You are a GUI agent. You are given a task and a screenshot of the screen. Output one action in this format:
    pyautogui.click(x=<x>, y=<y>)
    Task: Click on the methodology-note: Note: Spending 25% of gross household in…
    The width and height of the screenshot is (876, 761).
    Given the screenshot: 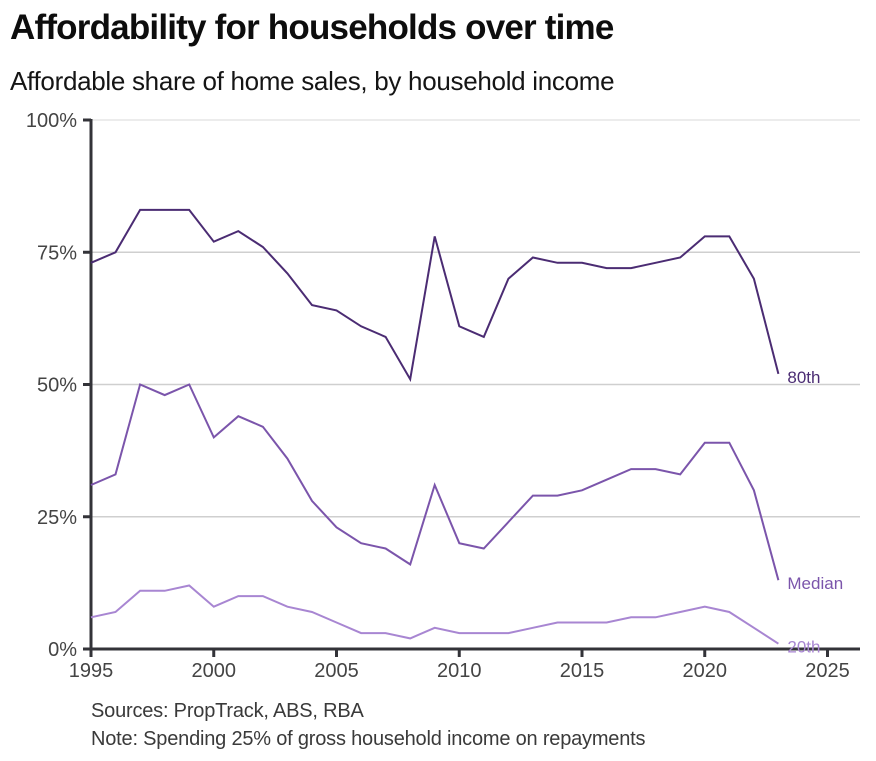 What is the action you would take?
    pyautogui.click(x=368, y=739)
    